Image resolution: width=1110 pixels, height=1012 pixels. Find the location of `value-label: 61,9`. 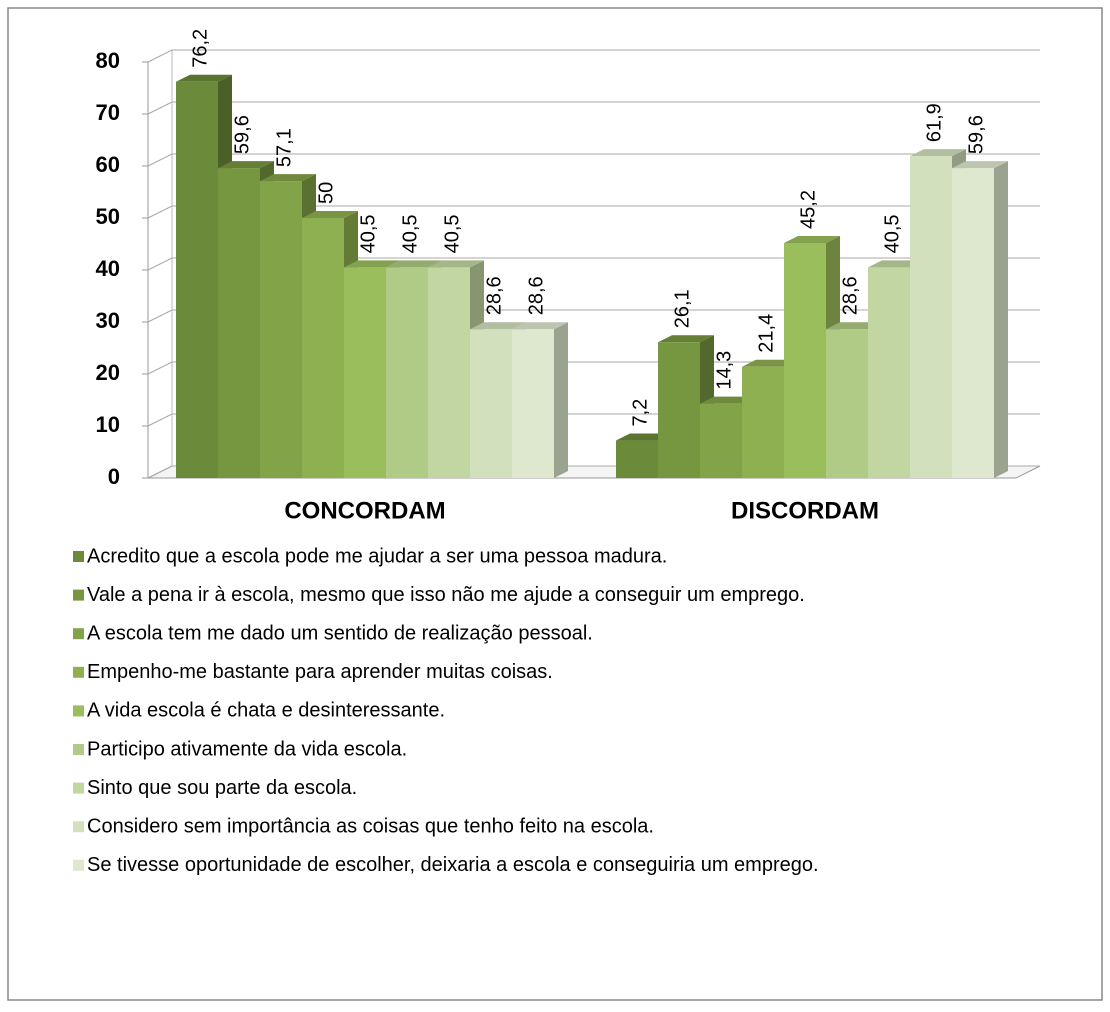

value-label: 61,9 is located at coordinates (934, 122).